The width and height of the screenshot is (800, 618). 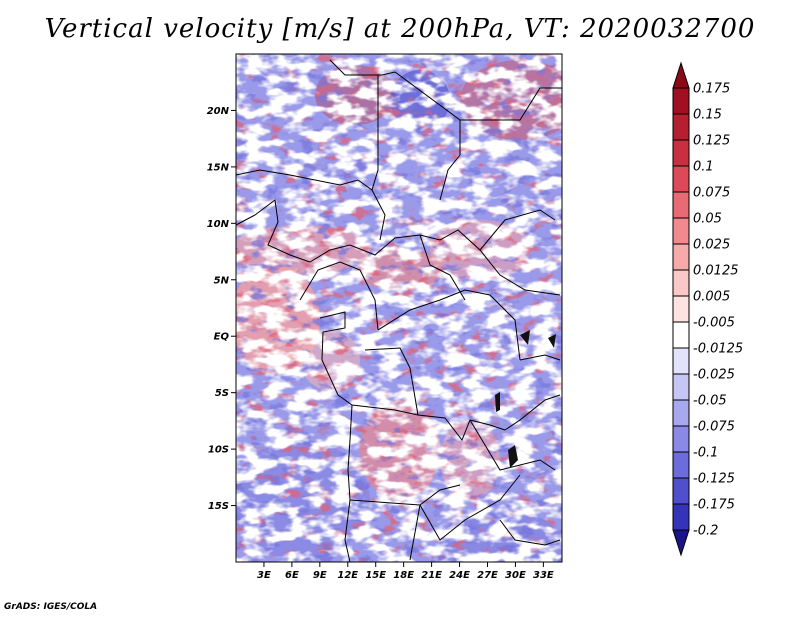 I want to click on colorbar-label: -0.005, so click(x=714, y=323).